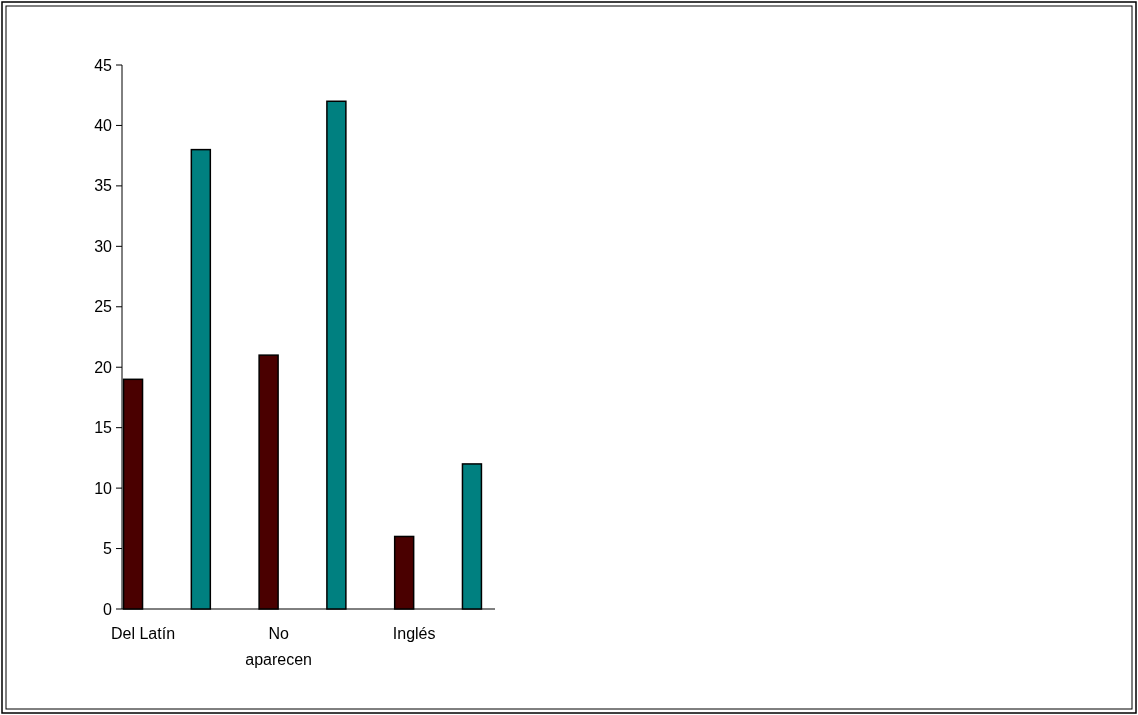  What do you see at coordinates (108, 609) in the screenshot?
I see `y-tick-label: 0` at bounding box center [108, 609].